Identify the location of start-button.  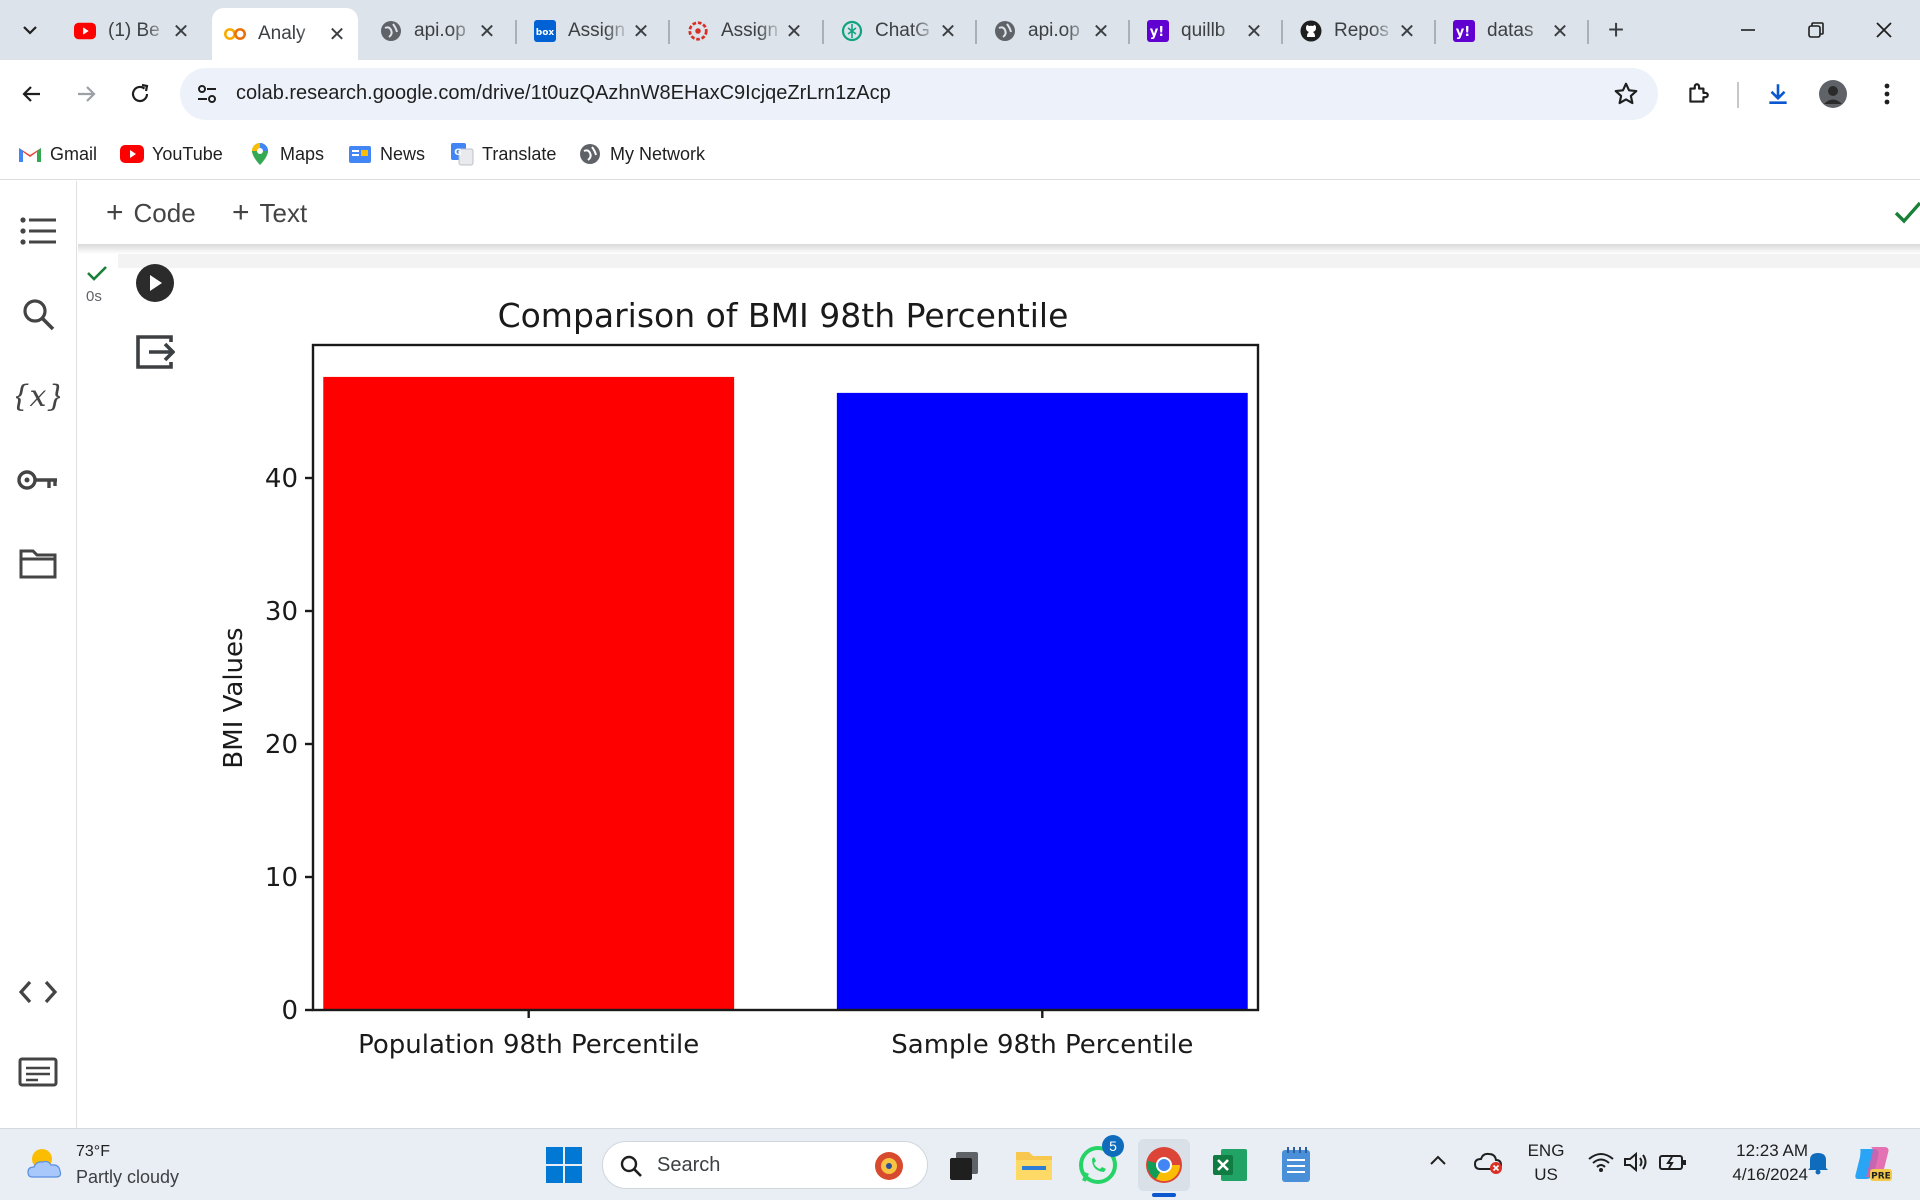
(564, 1165).